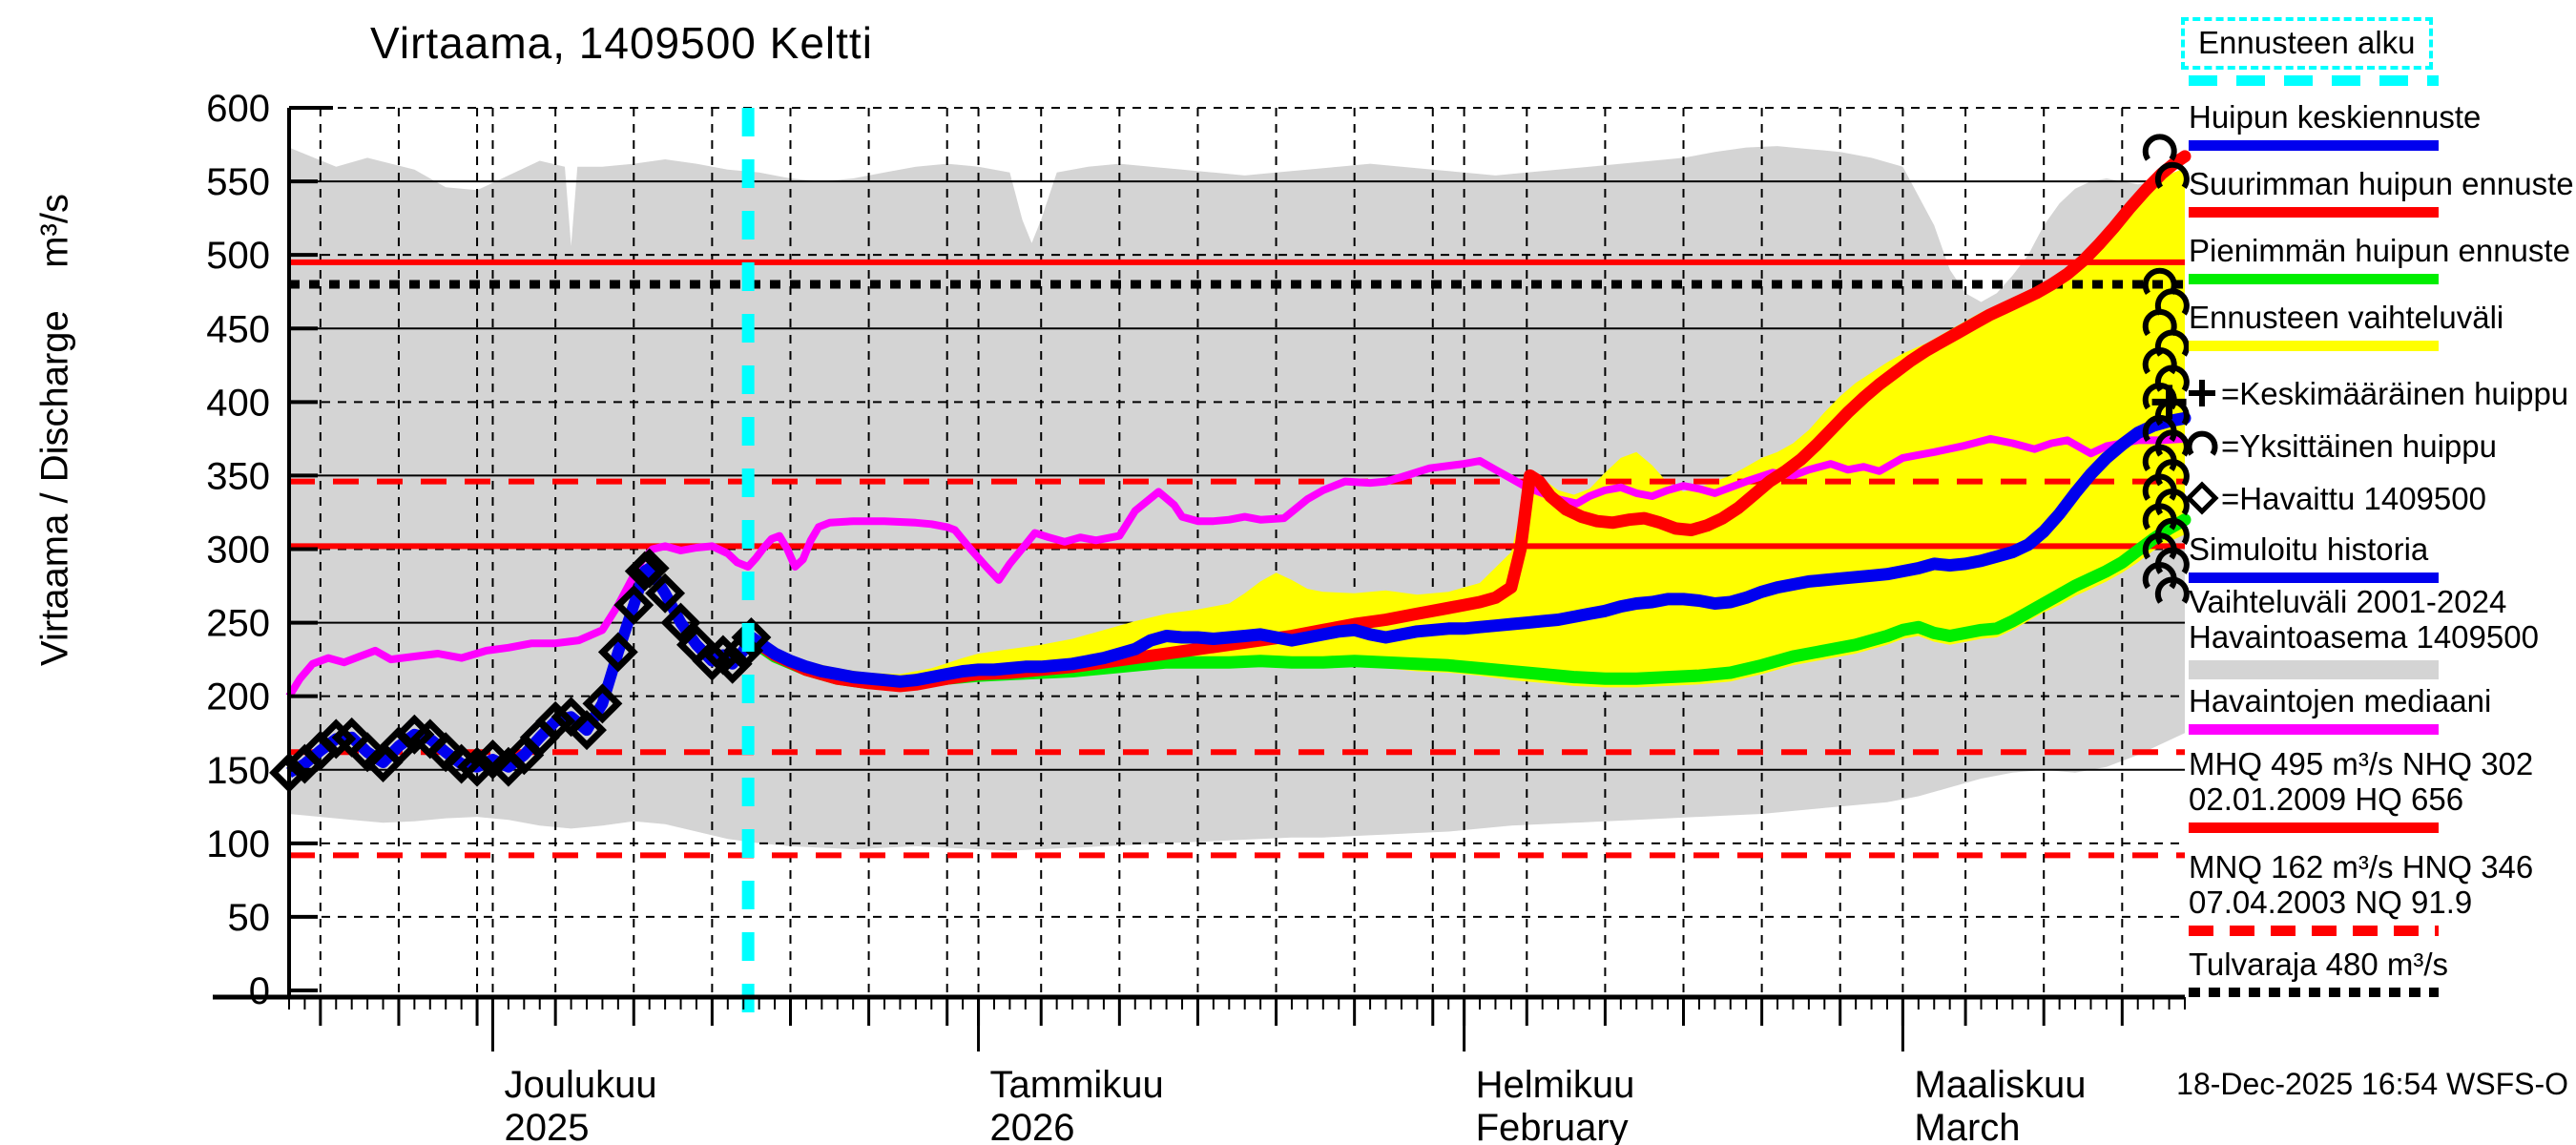 The image size is (2576, 1145). I want to click on diamond-icon, so click(2202, 498).